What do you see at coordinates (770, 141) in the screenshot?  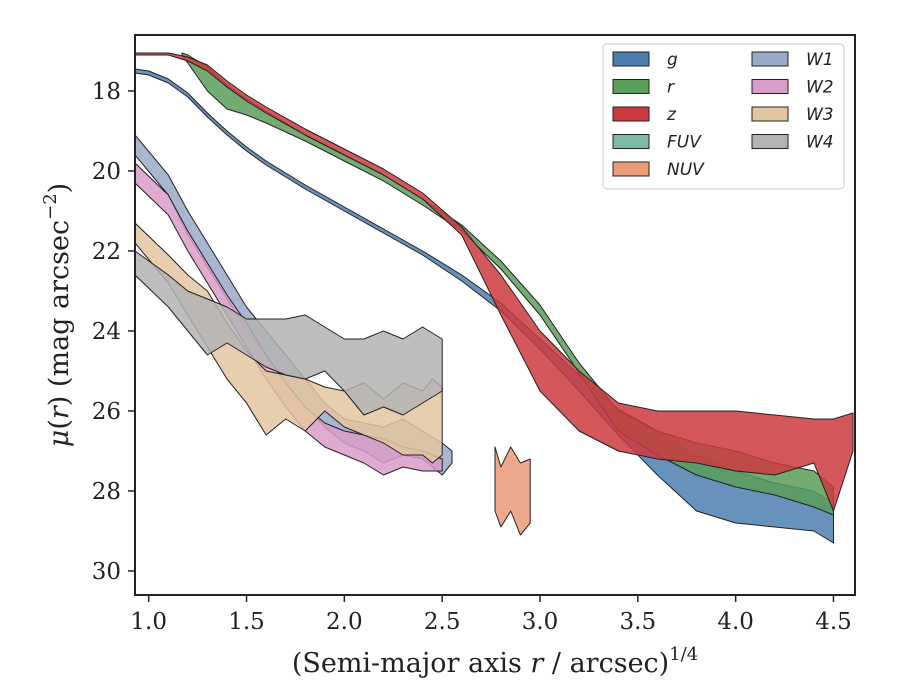 I see `legend-swatch-w4` at bounding box center [770, 141].